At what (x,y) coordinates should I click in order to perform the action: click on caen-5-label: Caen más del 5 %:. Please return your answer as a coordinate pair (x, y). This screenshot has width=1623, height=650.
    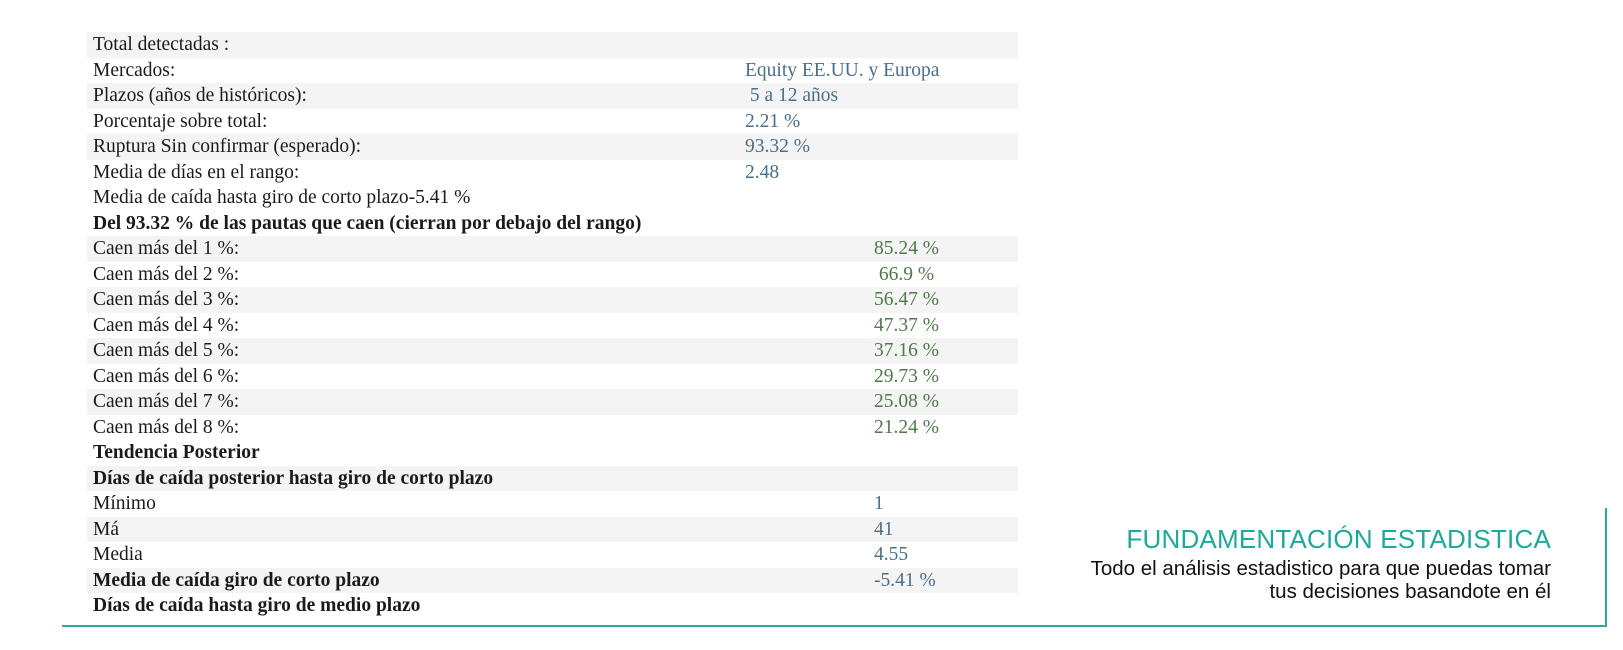
    Looking at the image, I should click on (166, 350).